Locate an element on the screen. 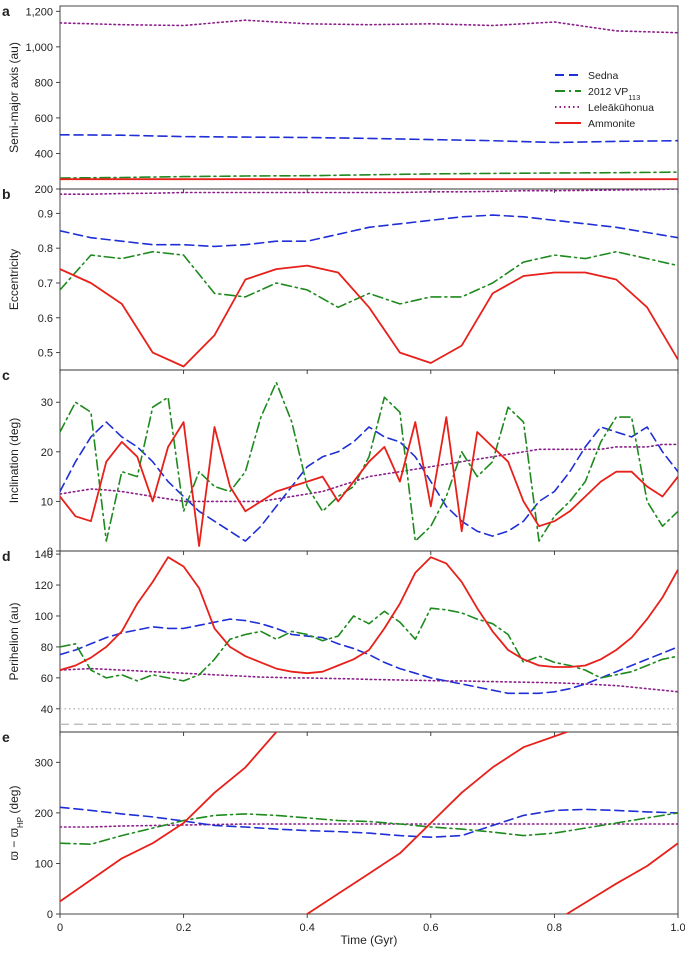 This screenshot has height=953, width=685. panel-letter: a is located at coordinates (6, 11).